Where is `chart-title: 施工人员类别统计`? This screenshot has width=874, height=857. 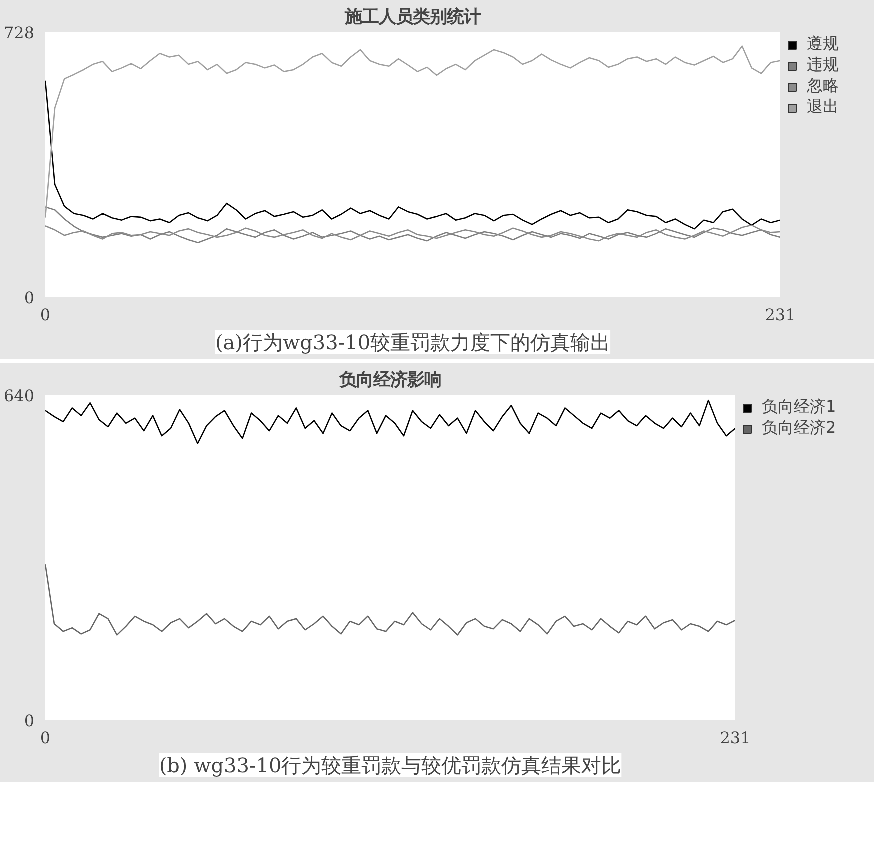
chart-title: 施工人员类别统计 is located at coordinates (412, 18).